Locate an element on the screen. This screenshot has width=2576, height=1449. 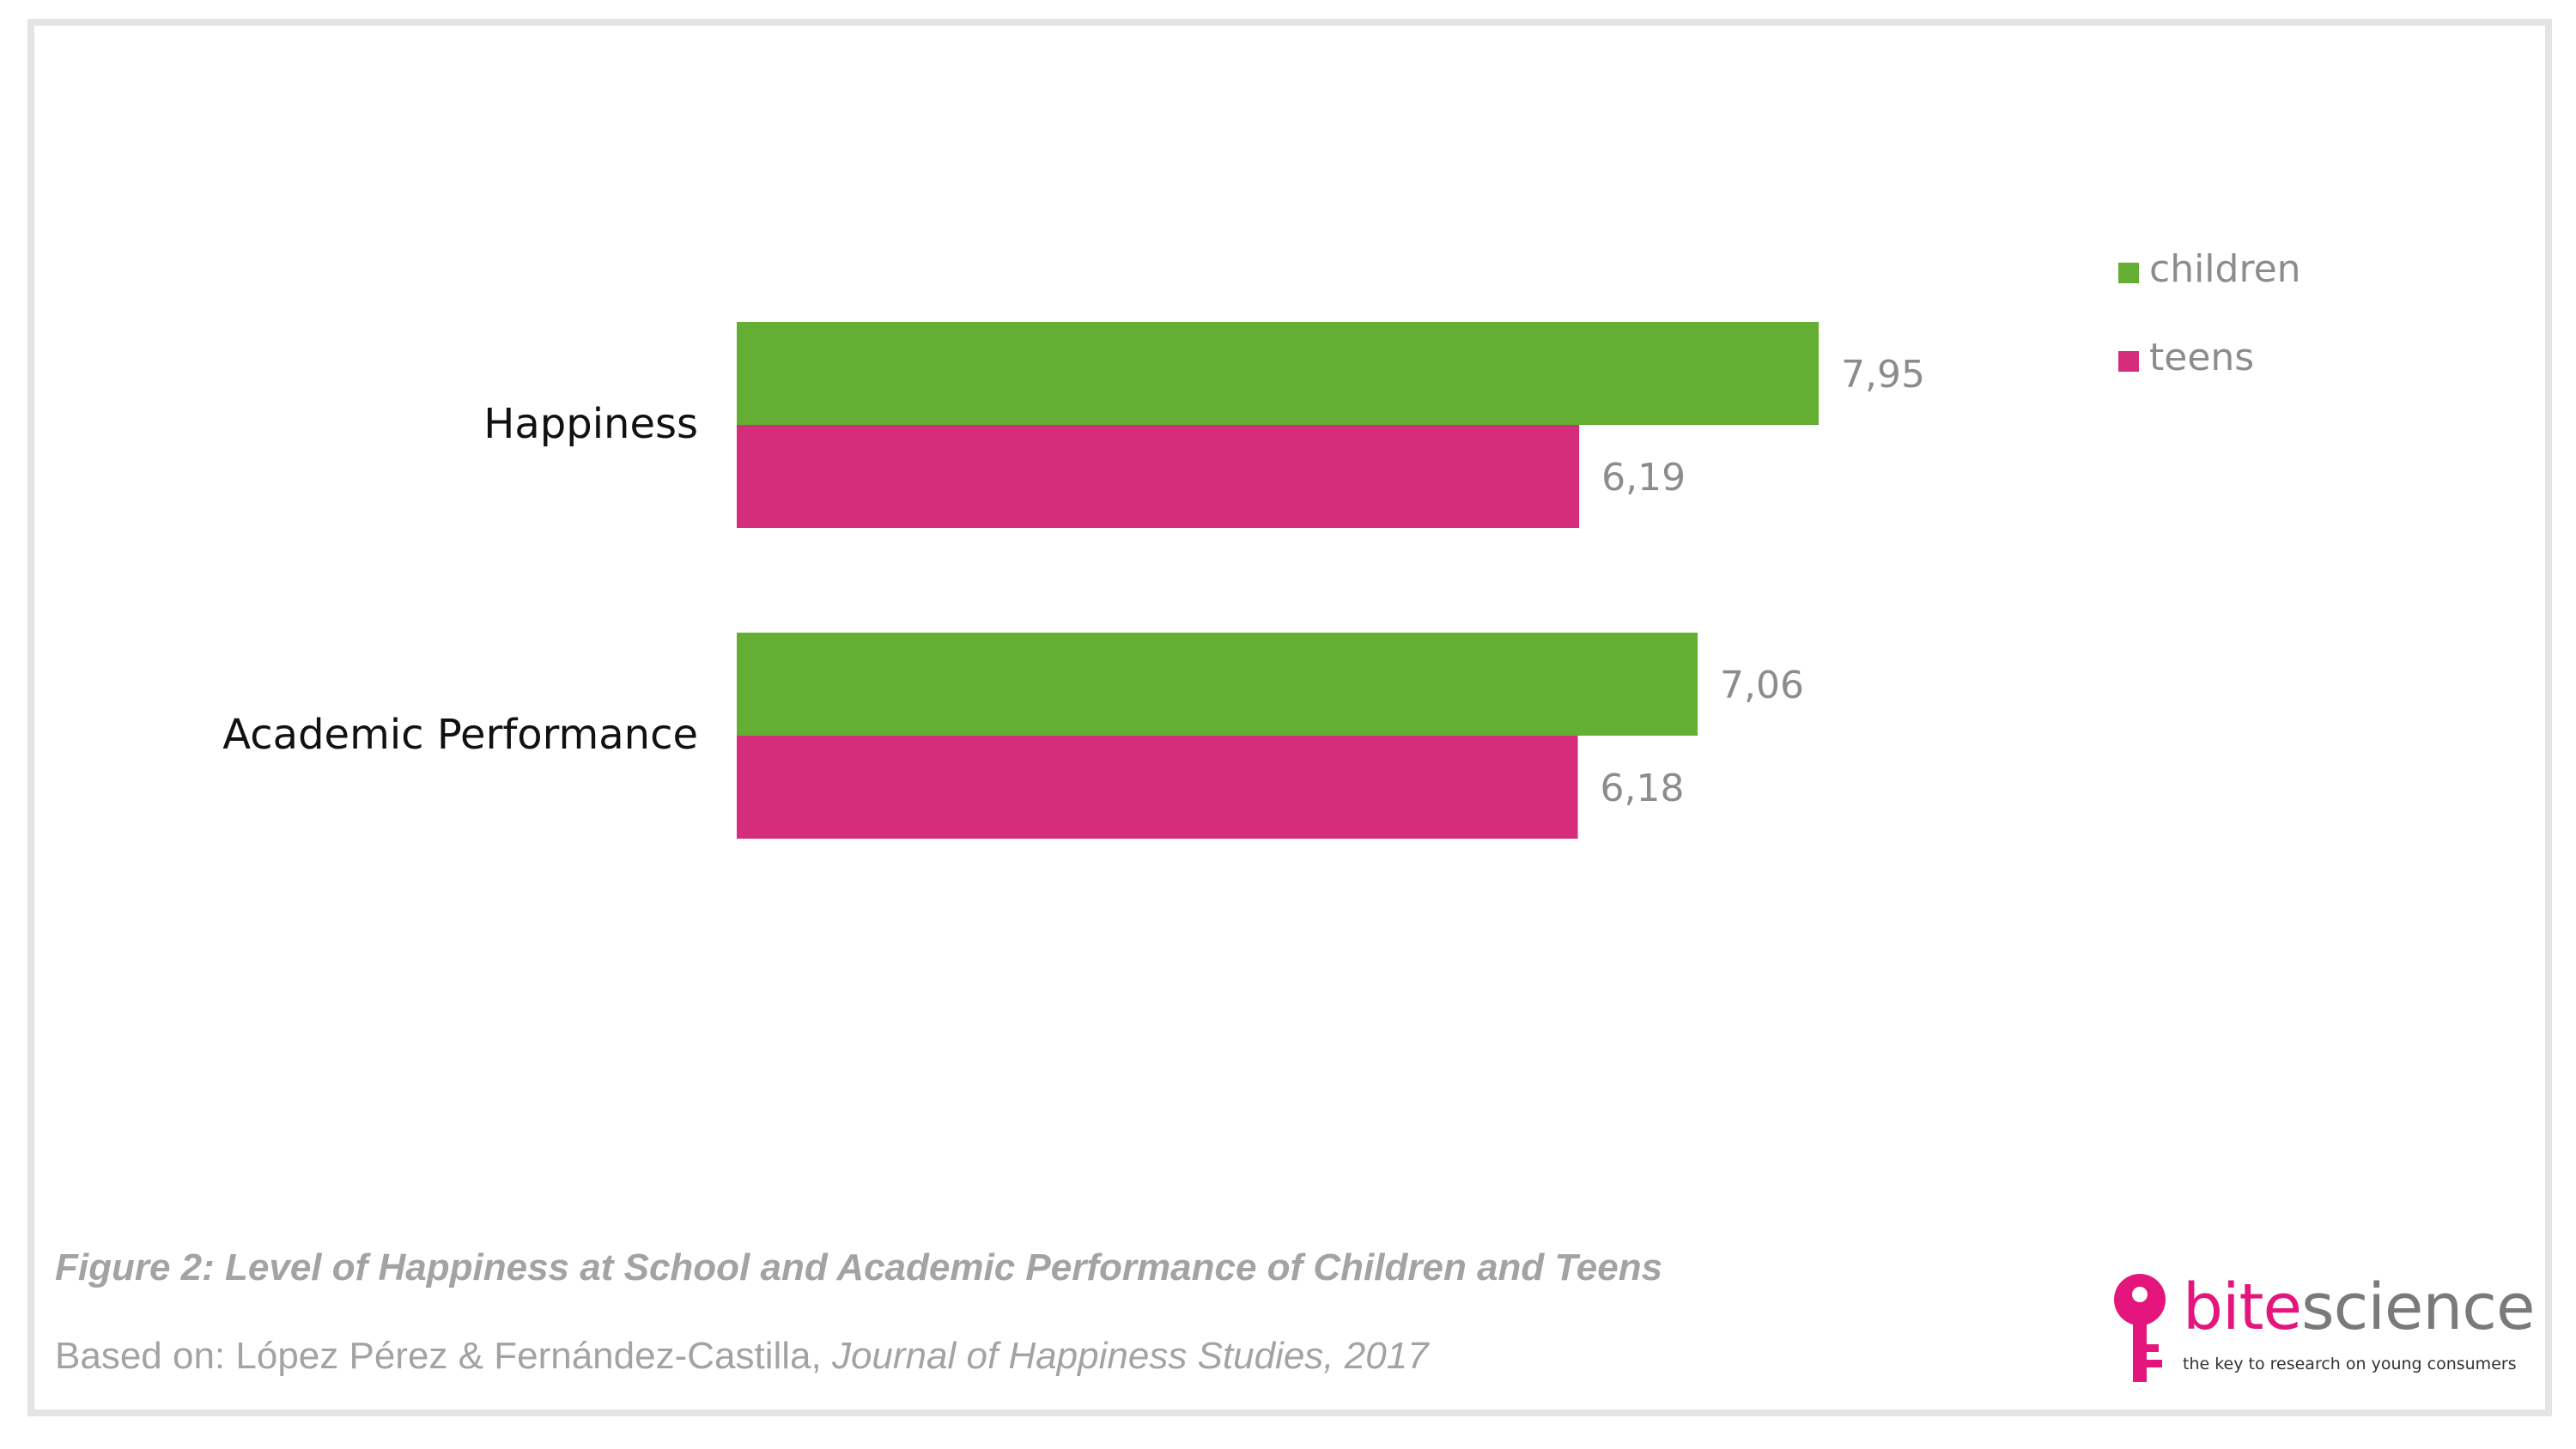
data-label: 7,95 is located at coordinates (1883, 375).